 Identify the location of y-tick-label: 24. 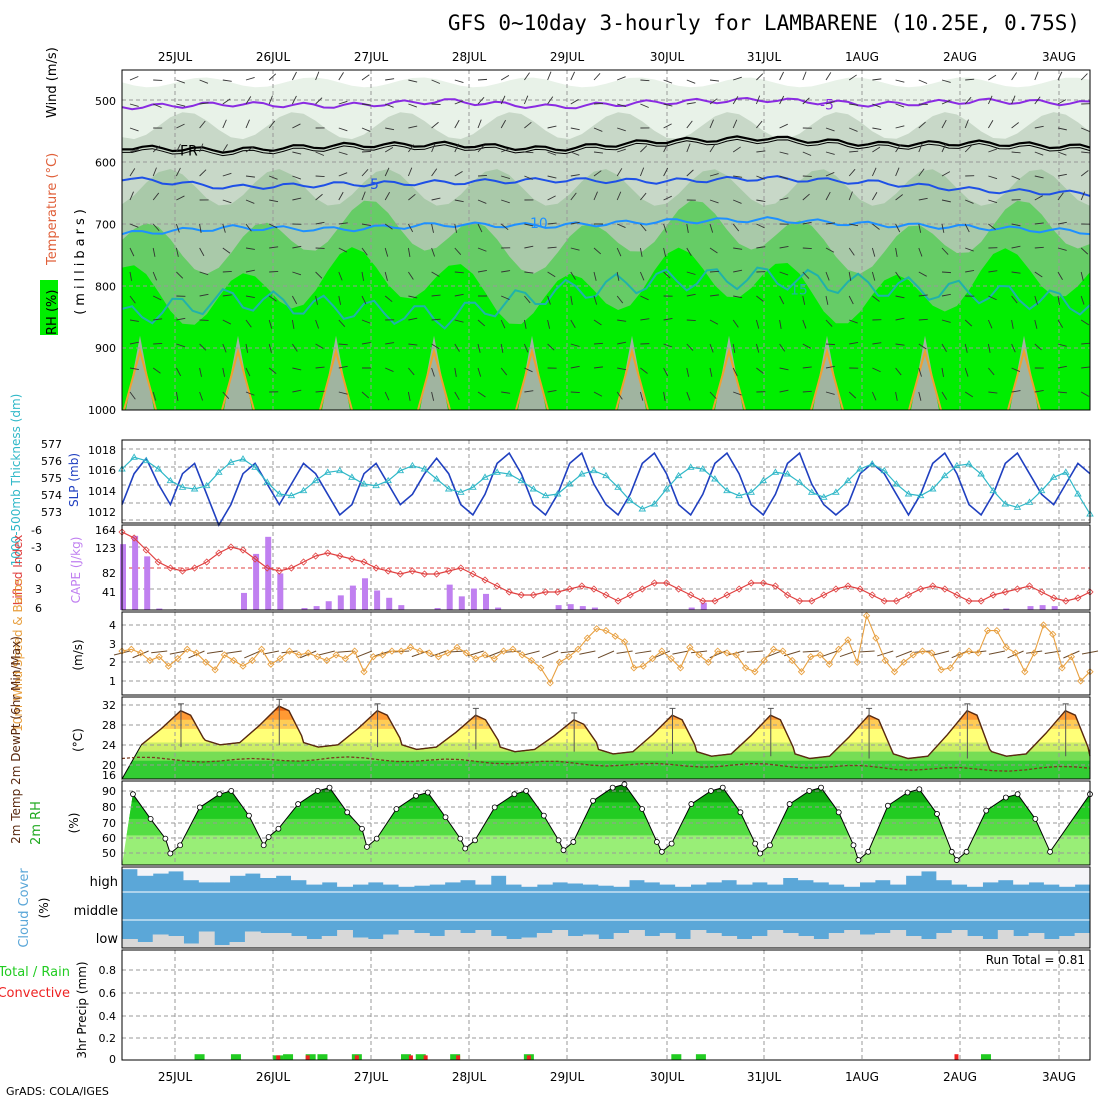
(109, 745).